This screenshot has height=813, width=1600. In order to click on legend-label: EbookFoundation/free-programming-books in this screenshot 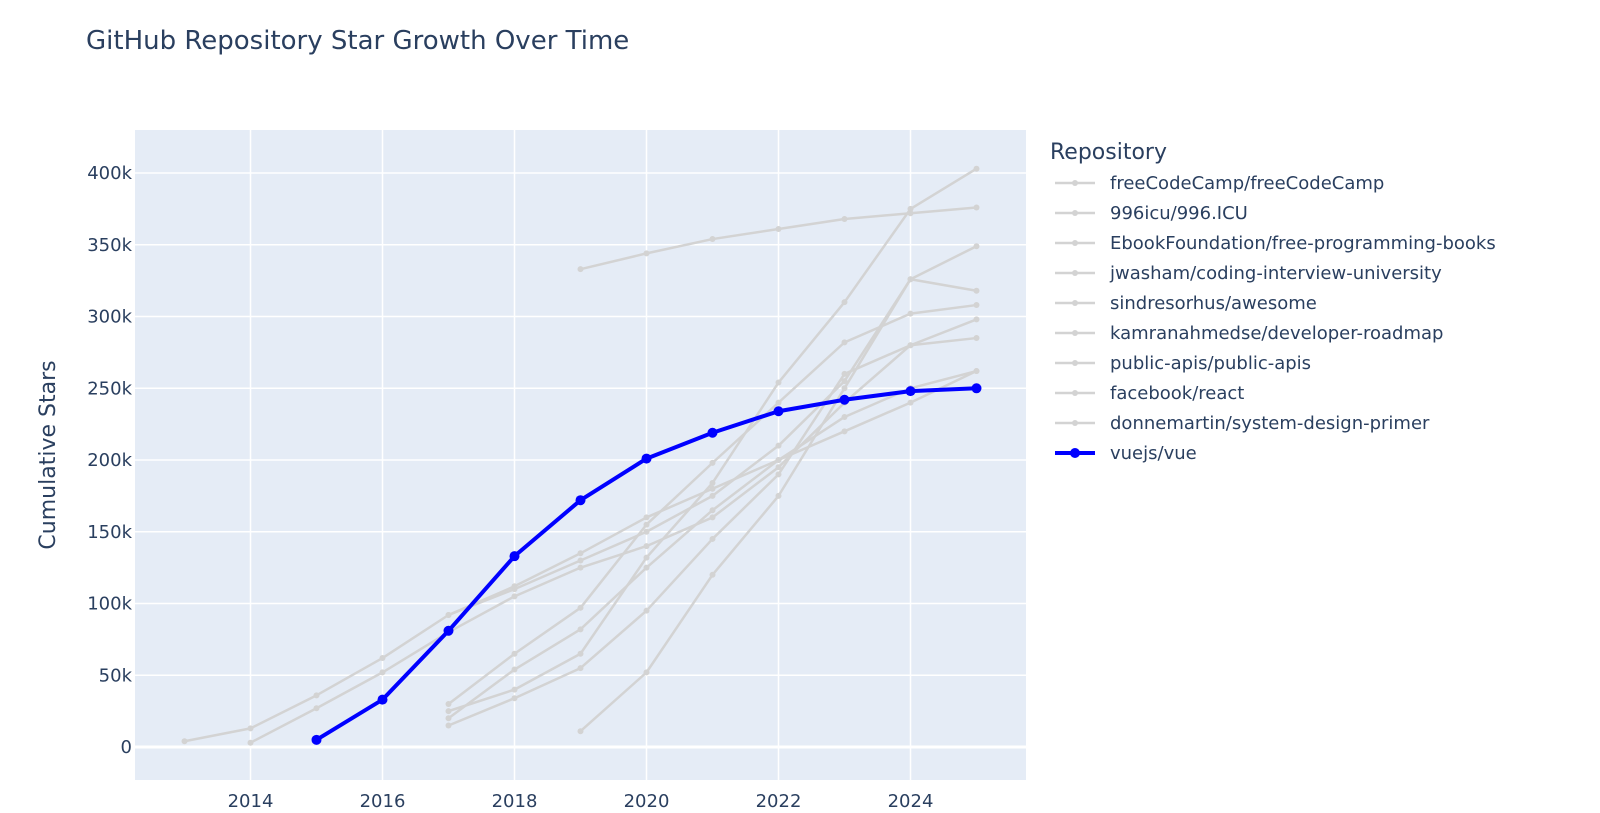, I will do `click(1303, 243)`.